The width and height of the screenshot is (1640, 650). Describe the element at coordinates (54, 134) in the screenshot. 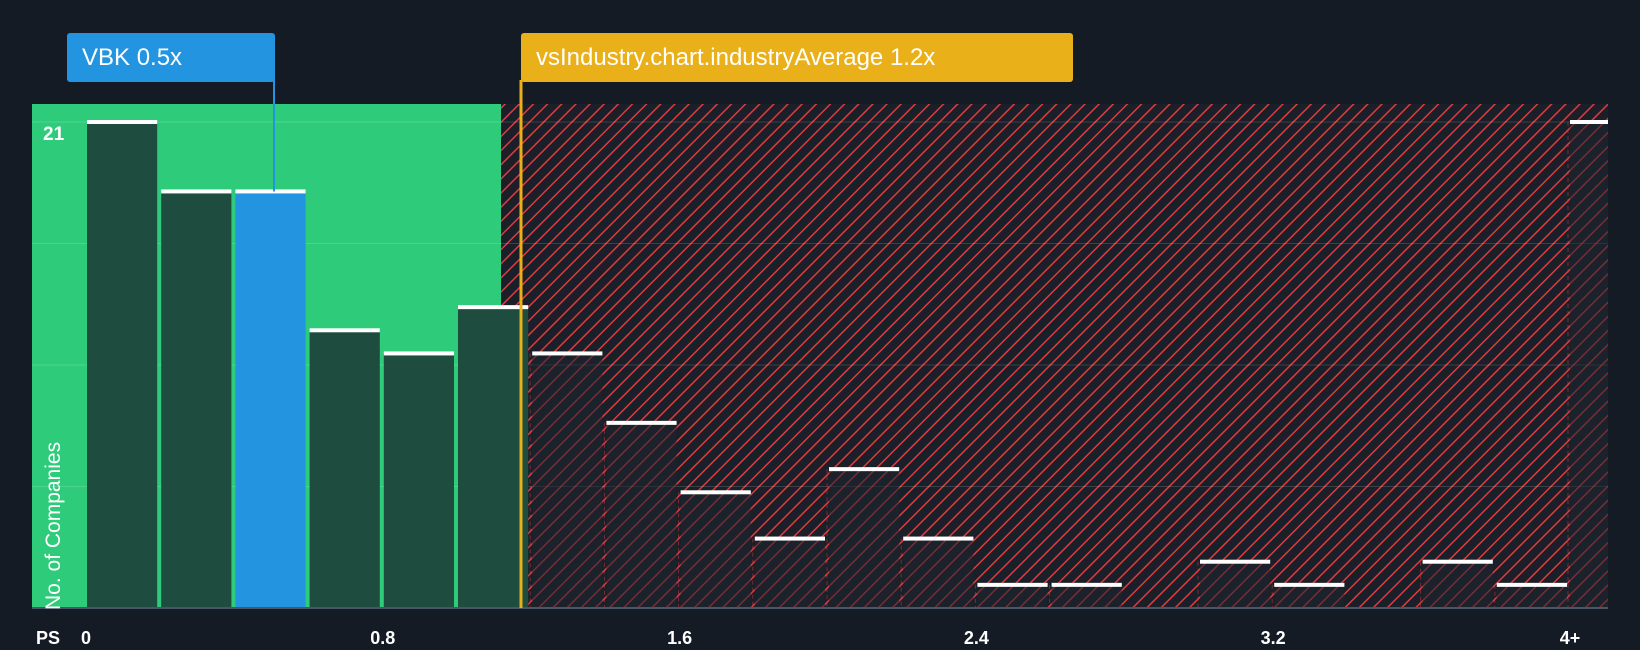

I see `y-max-tick-label: 21` at that location.